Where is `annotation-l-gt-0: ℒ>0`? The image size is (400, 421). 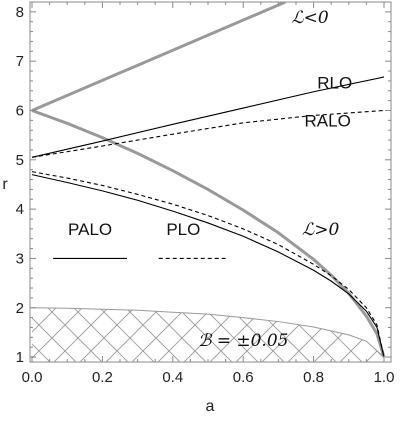 annotation-l-gt-0: ℒ>0 is located at coordinates (320, 230).